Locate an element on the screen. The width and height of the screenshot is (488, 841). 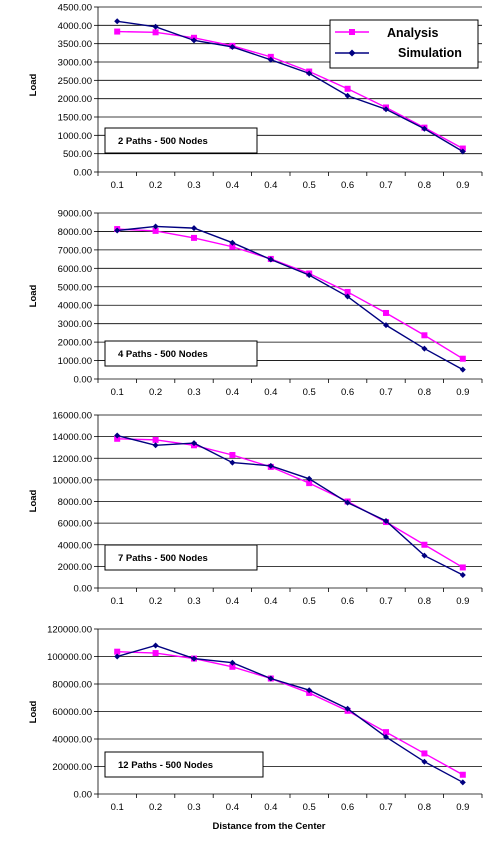
simulation-line is located at coordinates (290, 86).